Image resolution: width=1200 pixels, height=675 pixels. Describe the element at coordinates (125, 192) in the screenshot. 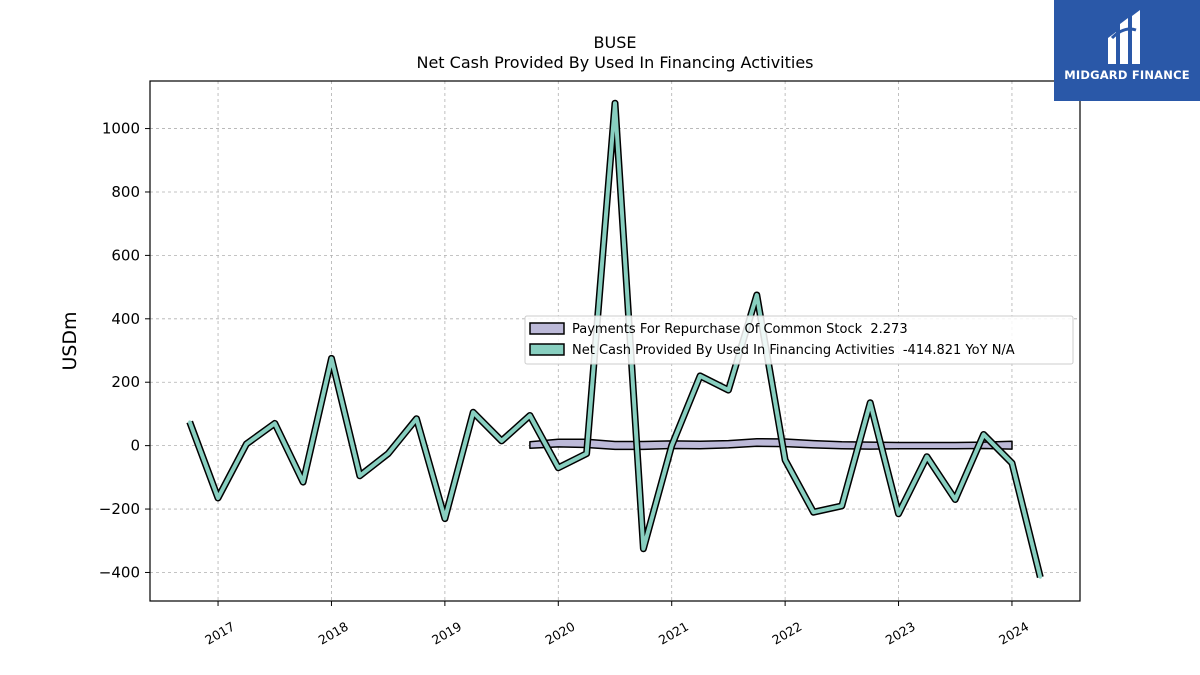

I see `y-tick-label: 800` at that location.